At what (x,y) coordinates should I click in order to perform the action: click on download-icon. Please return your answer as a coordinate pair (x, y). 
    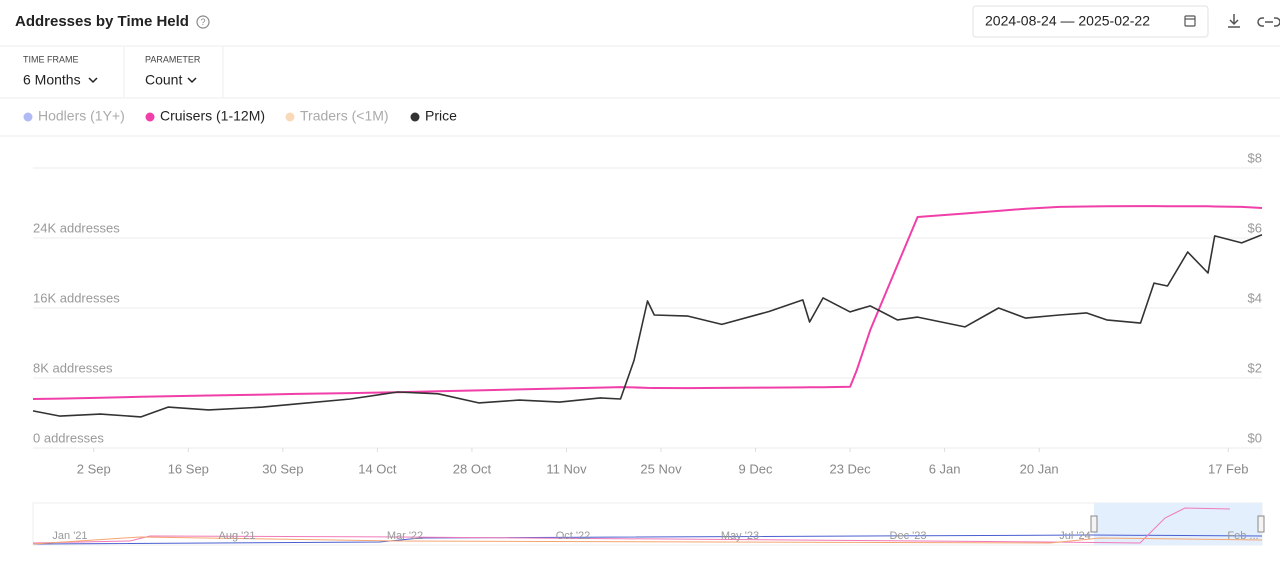
    Looking at the image, I should click on (1234, 21).